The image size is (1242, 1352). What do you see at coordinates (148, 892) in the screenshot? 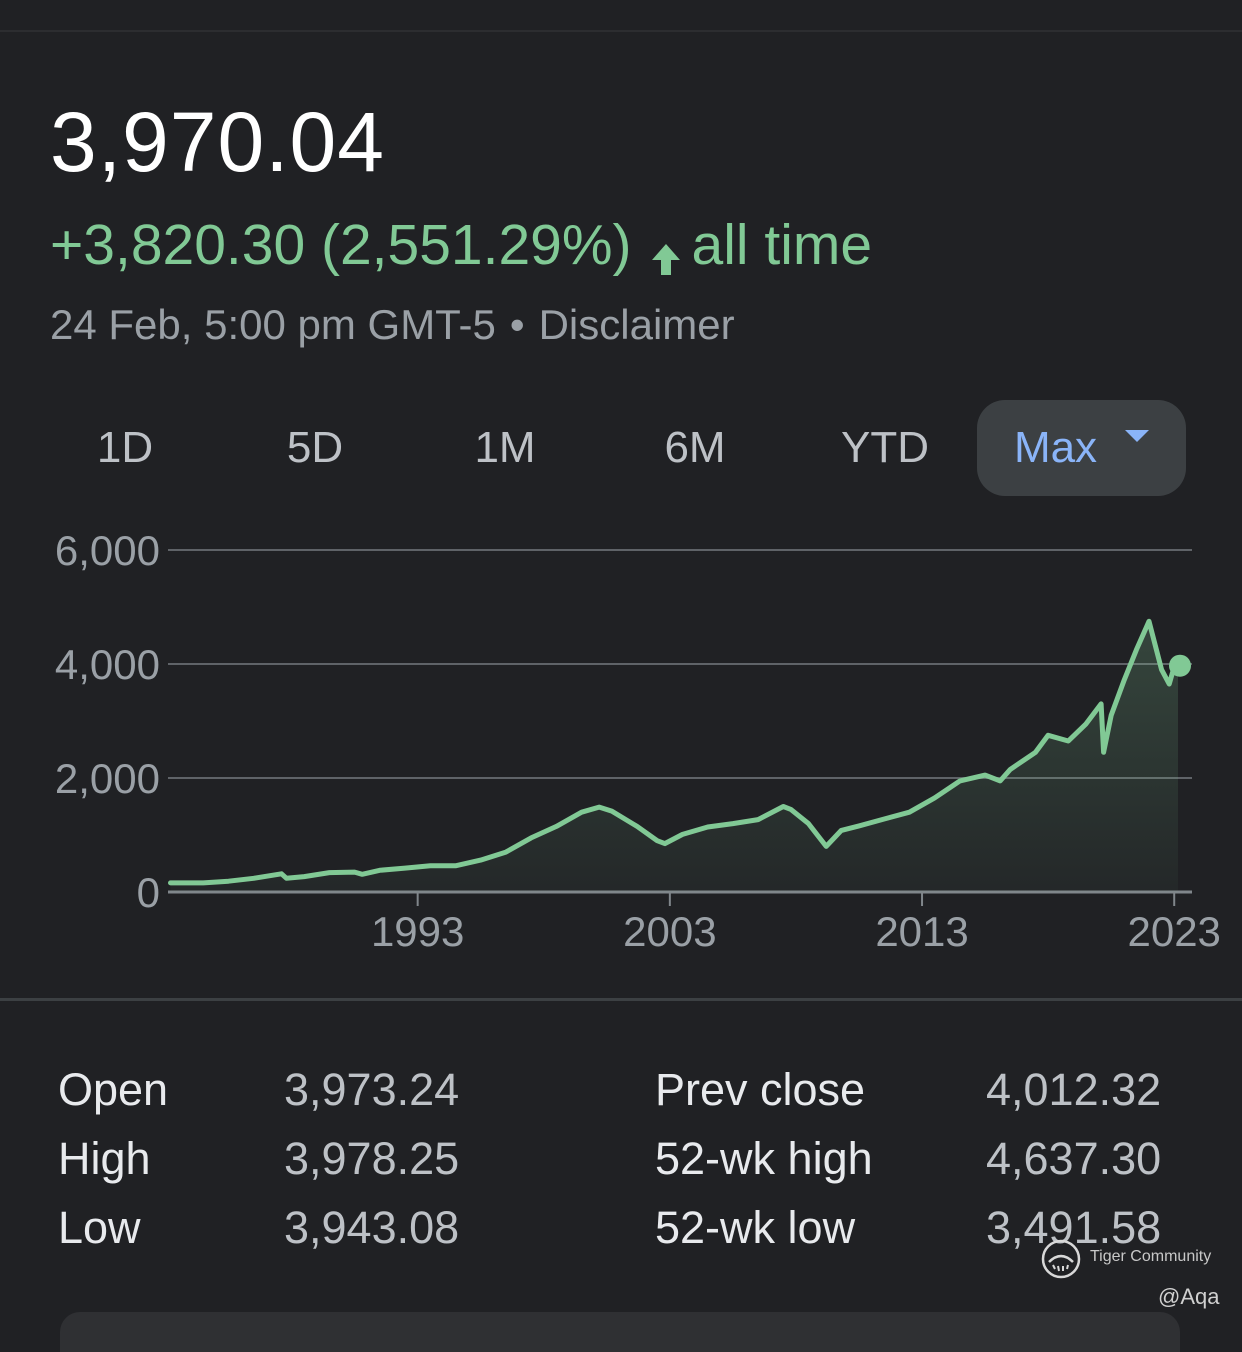
I see `y-tick-label: 0` at bounding box center [148, 892].